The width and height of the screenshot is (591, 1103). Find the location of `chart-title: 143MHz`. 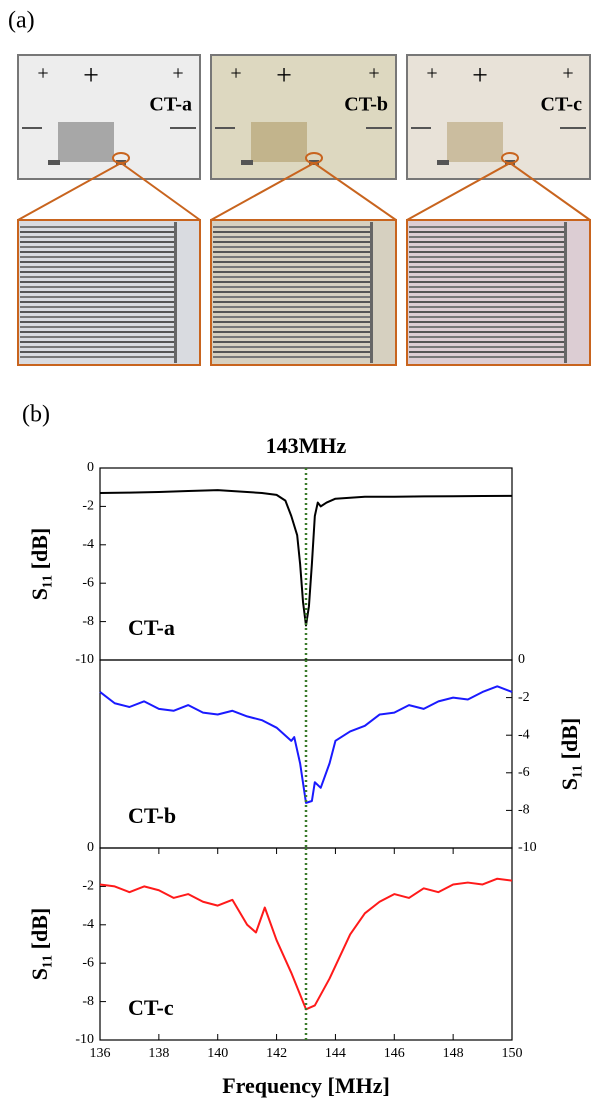

chart-title: 143MHz is located at coordinates (306, 445).